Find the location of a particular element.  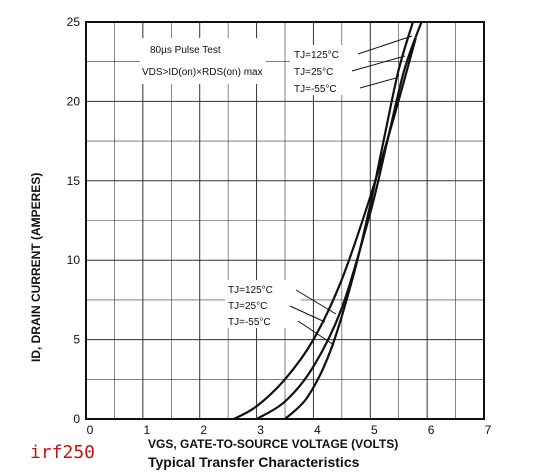

lower-legend-25c: TJ=25°C is located at coordinates (247, 306).